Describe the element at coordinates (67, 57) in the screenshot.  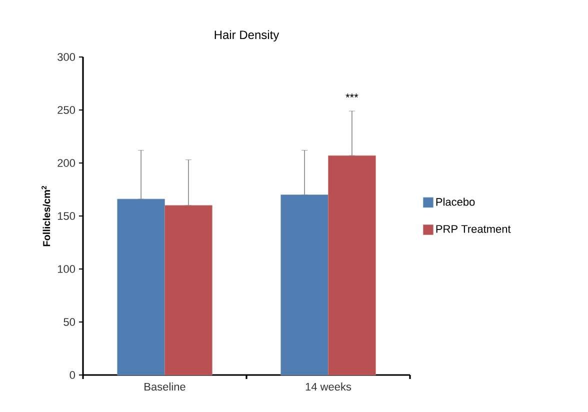
I see `y-tick-label: 300` at that location.